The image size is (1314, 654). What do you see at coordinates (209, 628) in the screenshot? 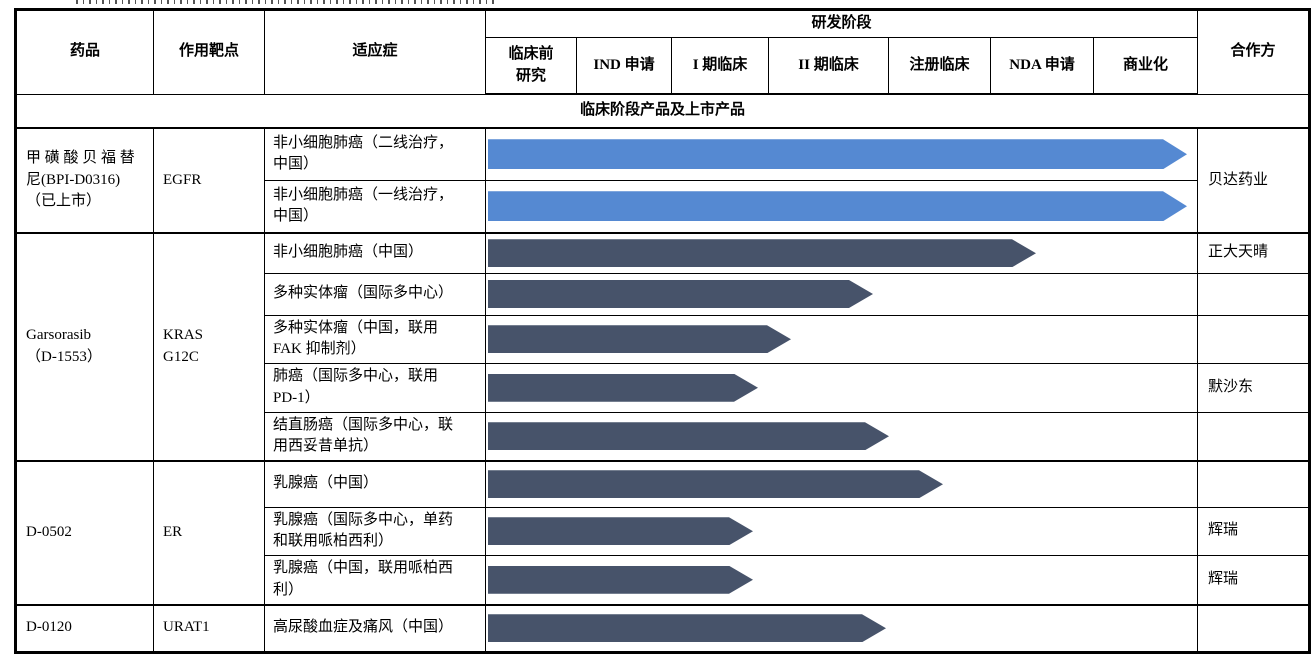
I see `target-cell: URAT1` at bounding box center [209, 628].